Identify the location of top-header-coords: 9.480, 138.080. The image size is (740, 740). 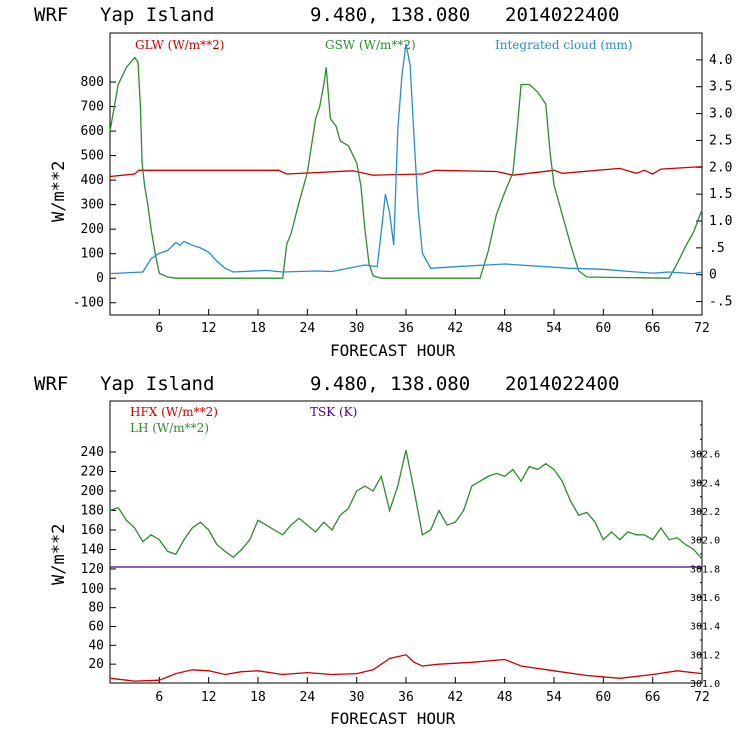
(390, 15).